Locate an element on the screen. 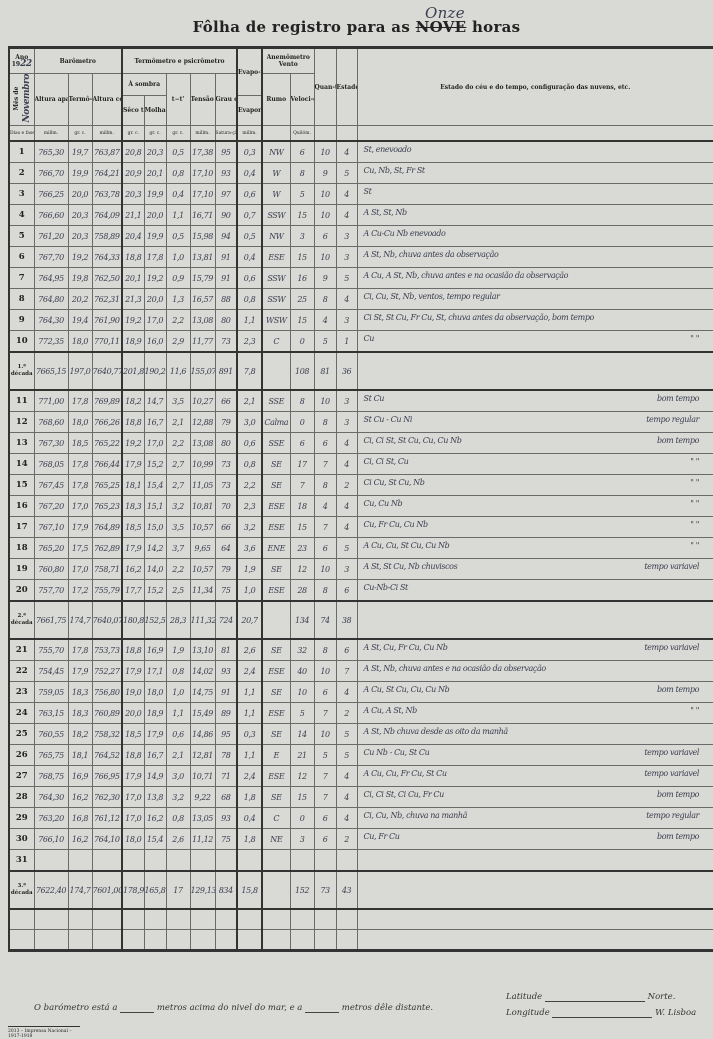 The height and width of the screenshot is (1039, 713). sky-state-cell: St, enevoado is located at coordinates (534, 151).